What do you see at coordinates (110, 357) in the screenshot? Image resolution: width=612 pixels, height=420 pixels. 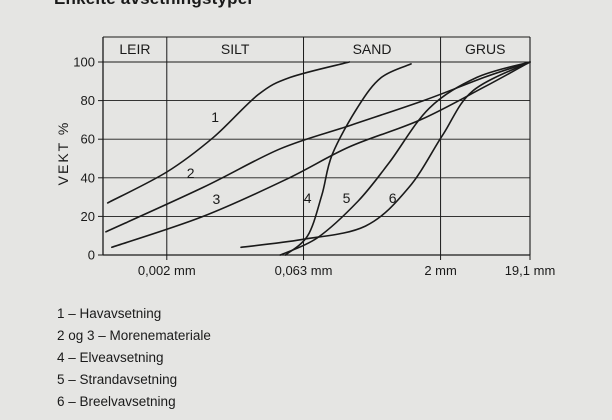 I see `legend-item-4: 4 – Elveavsetning` at bounding box center [110, 357].